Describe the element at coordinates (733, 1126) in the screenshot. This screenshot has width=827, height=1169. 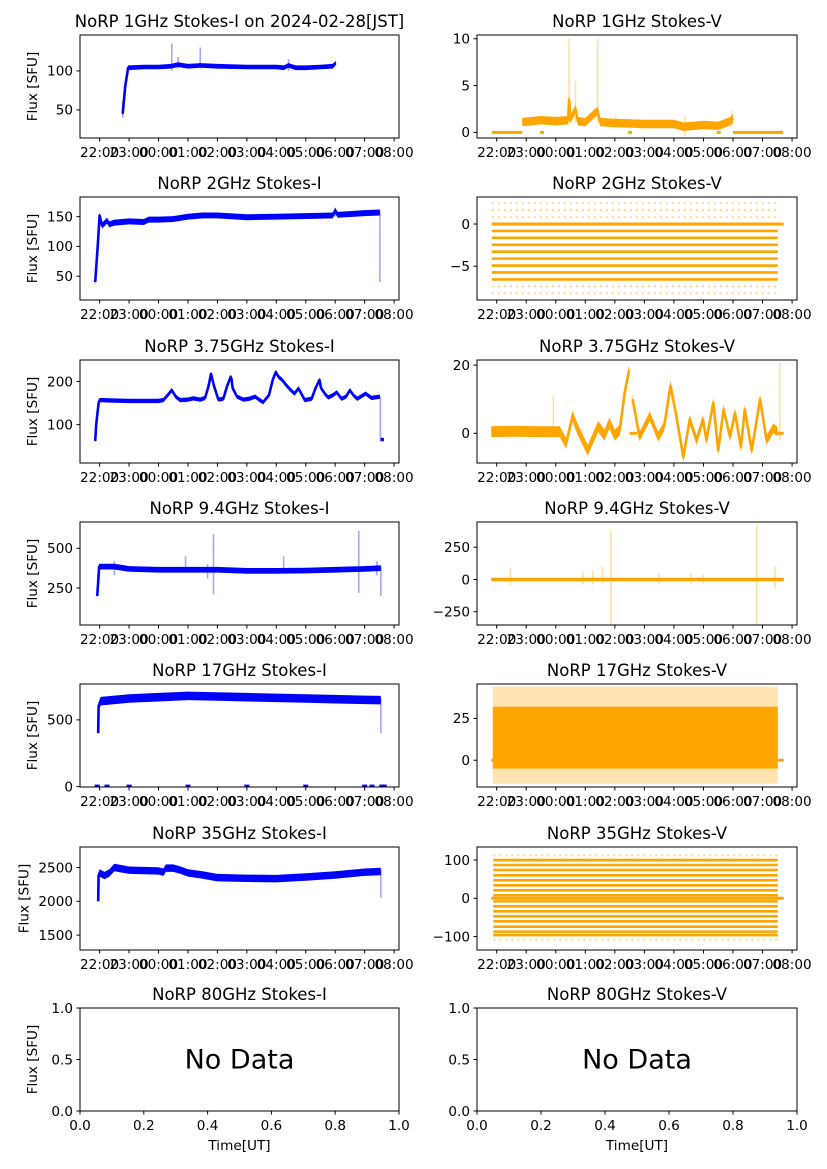
I see `x-tick-label: 0.8` at that location.